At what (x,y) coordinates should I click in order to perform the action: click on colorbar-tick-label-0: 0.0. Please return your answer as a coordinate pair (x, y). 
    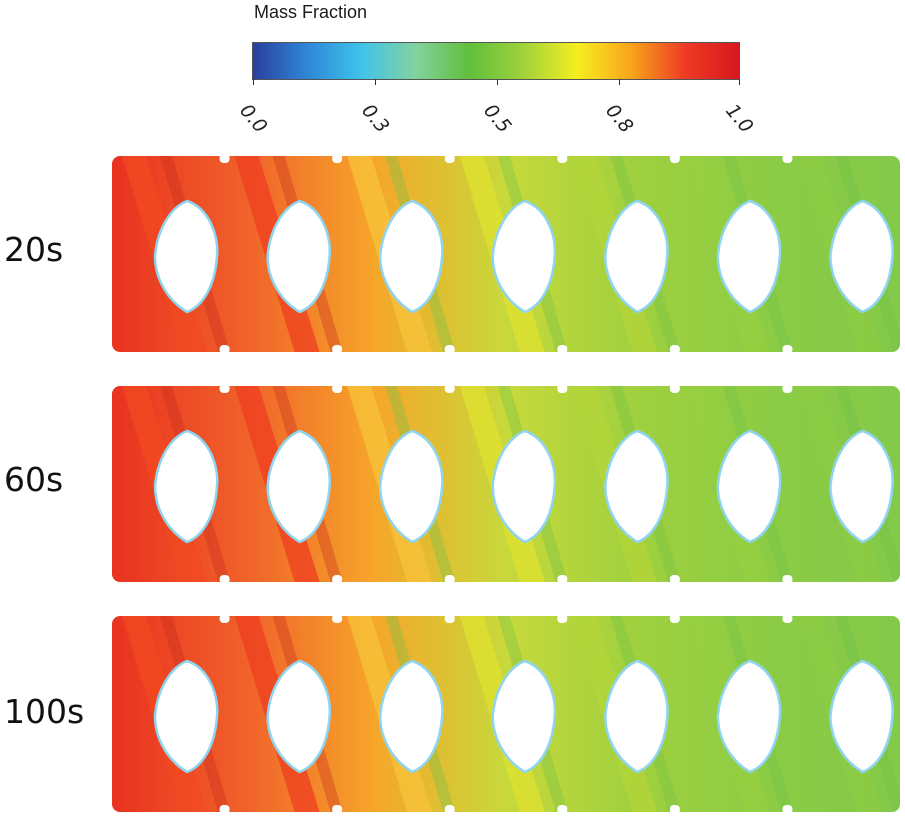
    Looking at the image, I should click on (253, 119).